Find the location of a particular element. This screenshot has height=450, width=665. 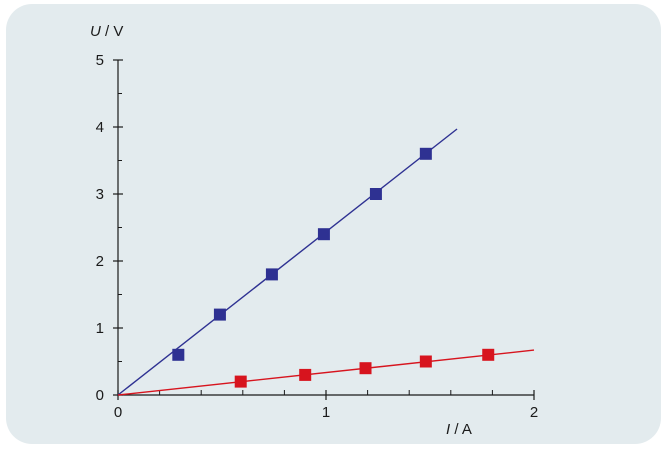

y-axis-title: U / V is located at coordinates (106, 31).